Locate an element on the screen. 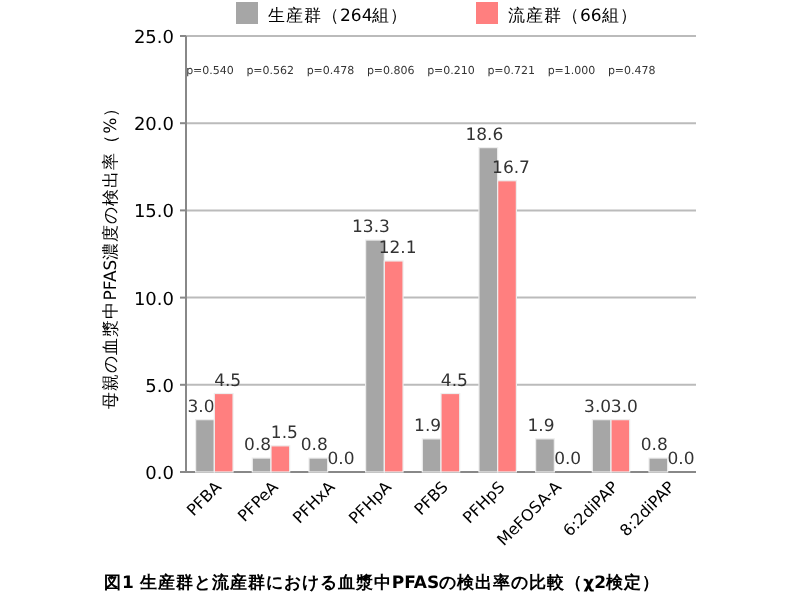  y-tick-label: 25.0 is located at coordinates (154, 39).